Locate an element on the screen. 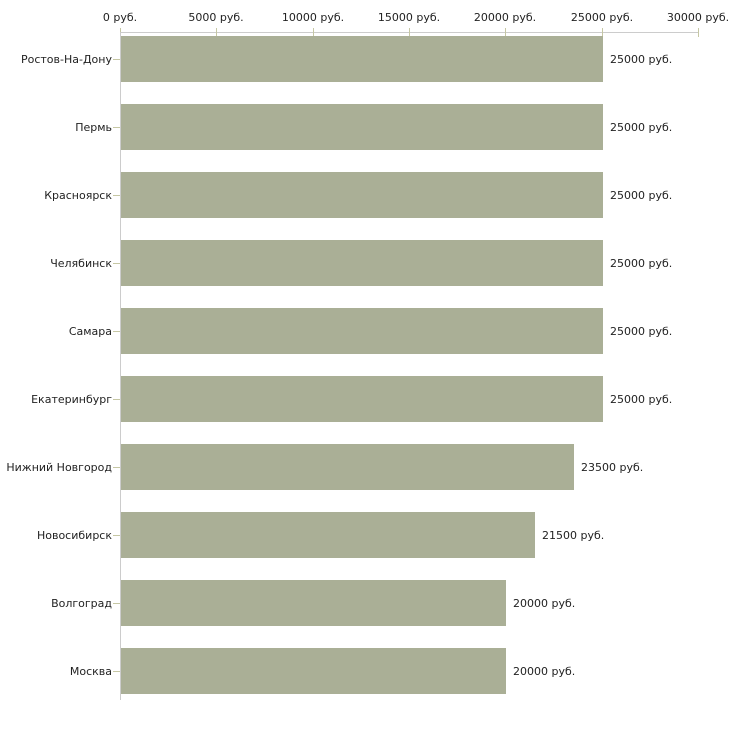 This screenshot has width=730, height=730. category-label: Пермь is located at coordinates (93, 127).